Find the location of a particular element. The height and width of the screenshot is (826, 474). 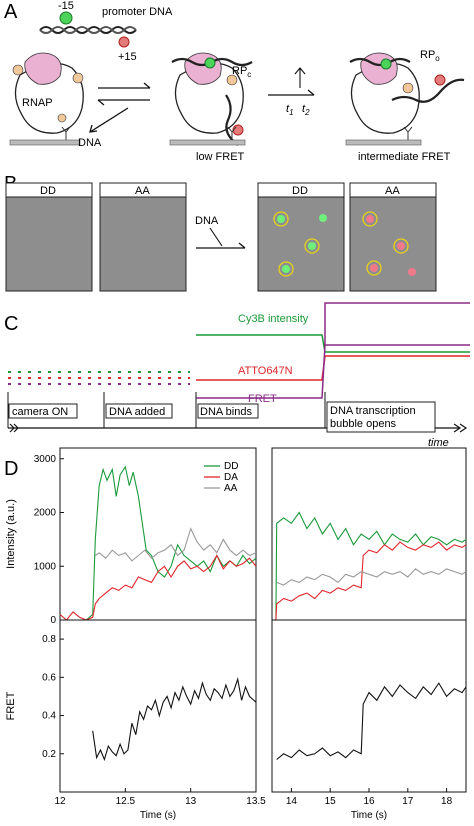

event-bubble-line1: DNA transcription is located at coordinates (373, 411).